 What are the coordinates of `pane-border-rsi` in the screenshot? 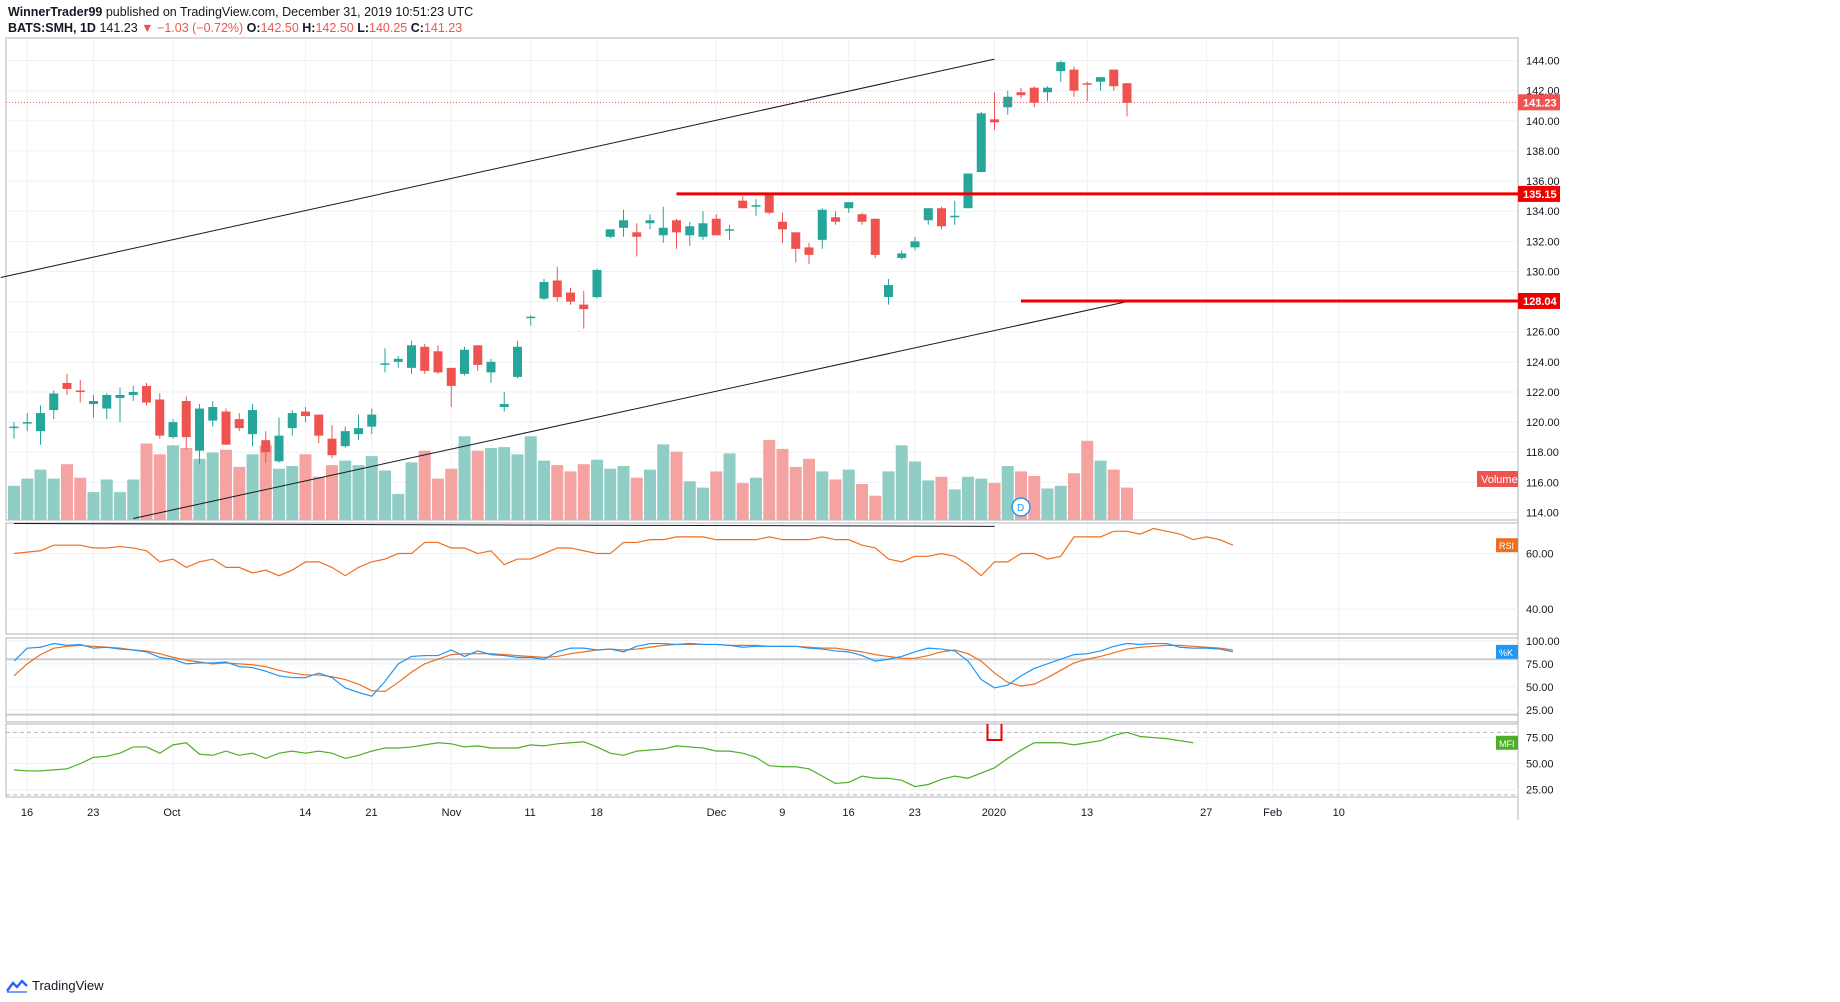 It's located at (762, 578).